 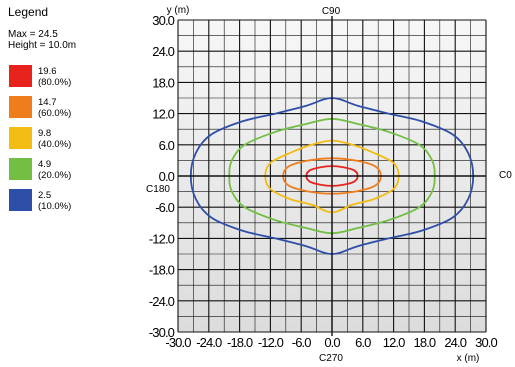 I want to click on y-tick-label: -30.0, so click(x=162, y=332).